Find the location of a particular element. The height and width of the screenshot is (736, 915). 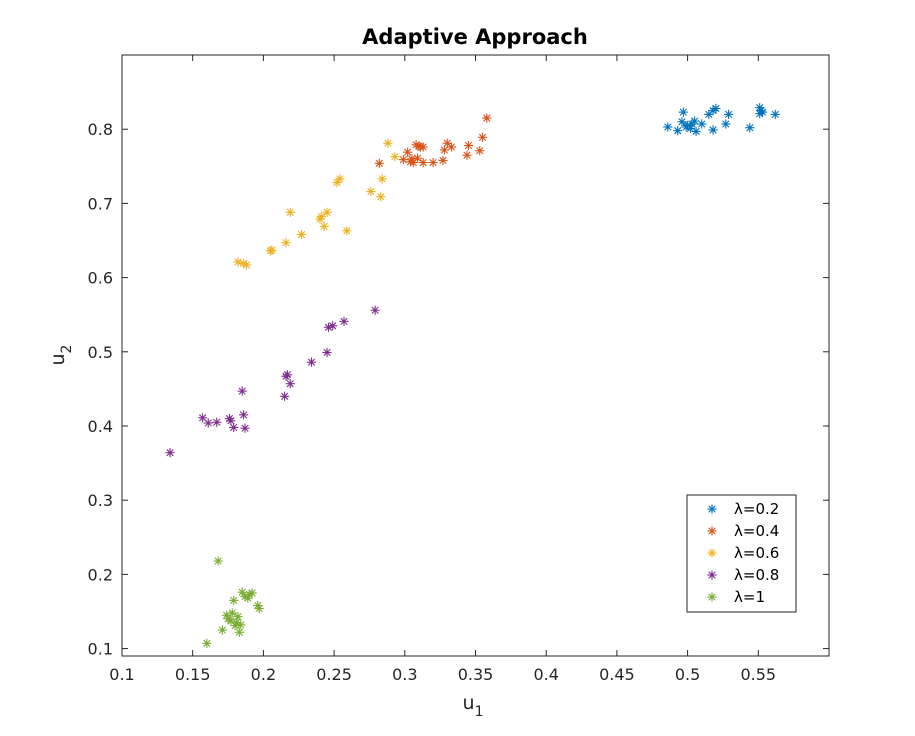

legend-label-3: λ=0.6 is located at coordinates (756, 553).